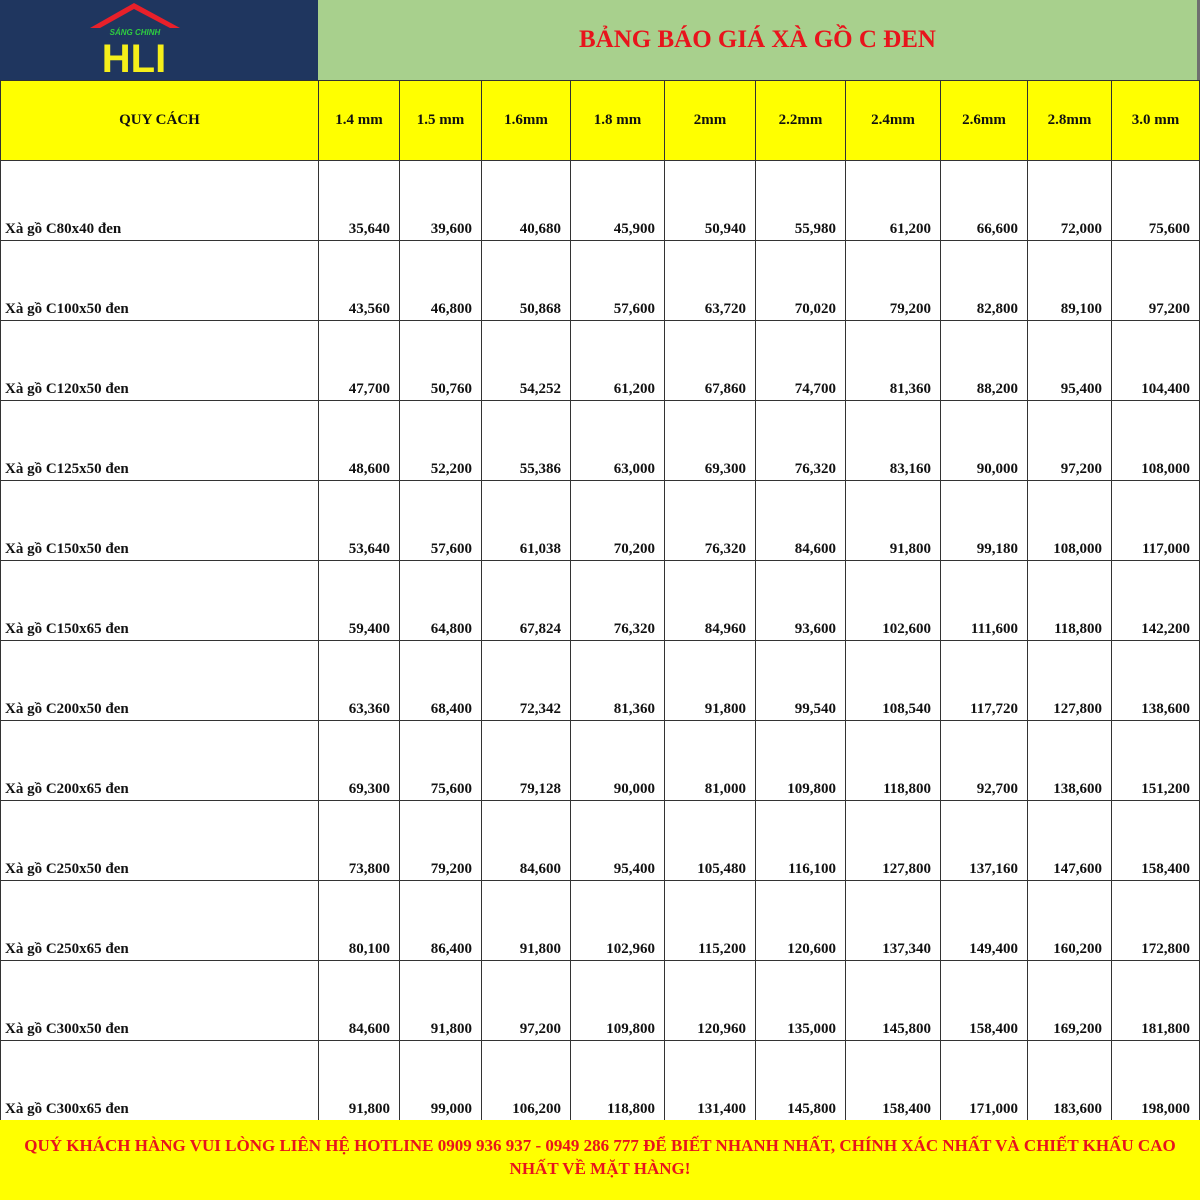  I want to click on price-cell: 102,600, so click(893, 600).